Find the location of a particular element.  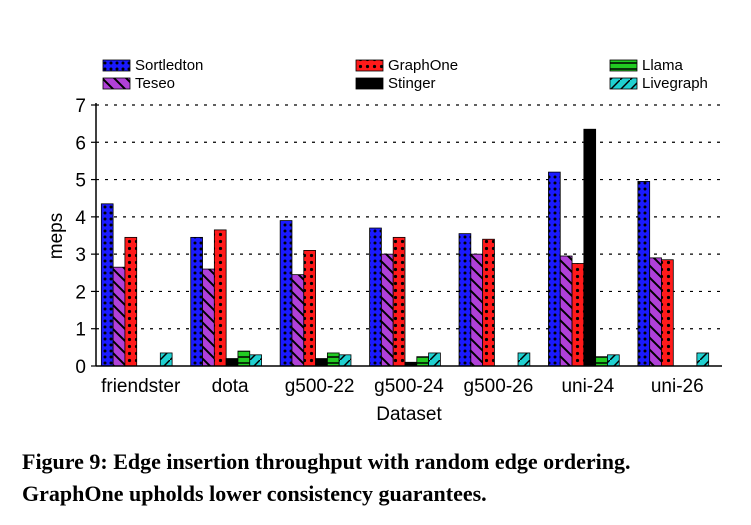

legend-swatch-sortledton is located at coordinates (116, 65).